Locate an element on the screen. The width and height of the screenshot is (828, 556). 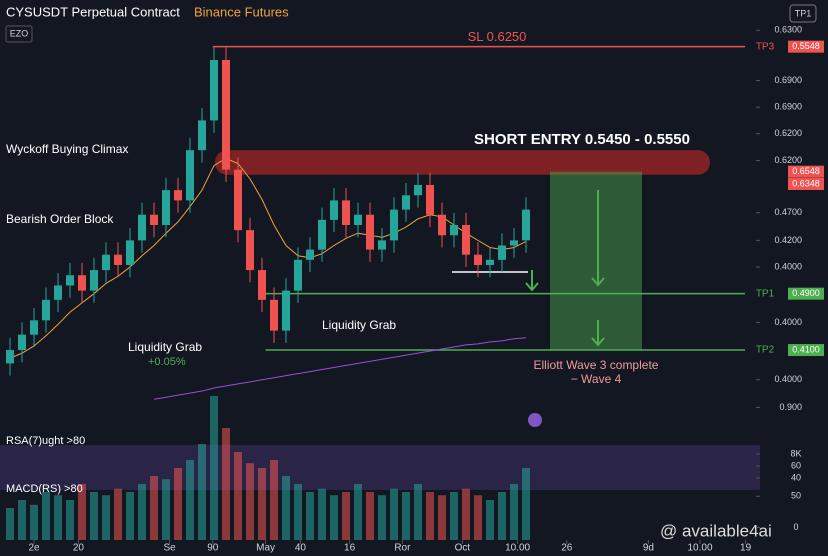
x-tick-label: 20 is located at coordinates (79, 548).